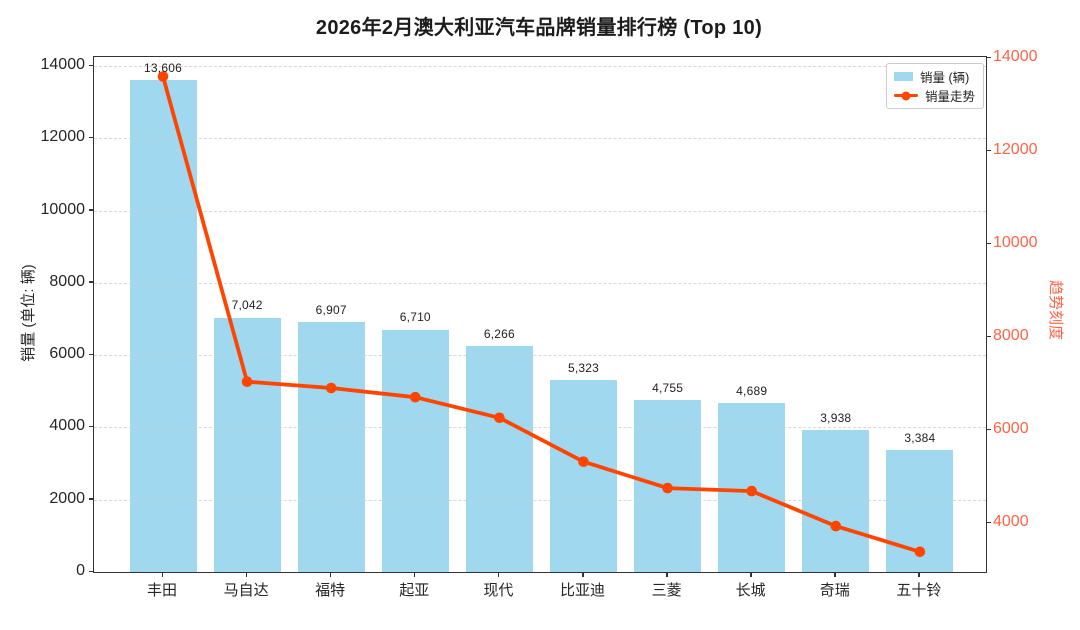 The width and height of the screenshot is (1080, 630). Describe the element at coordinates (415, 317) in the screenshot. I see `bar-value-label-4: 6,710` at that location.